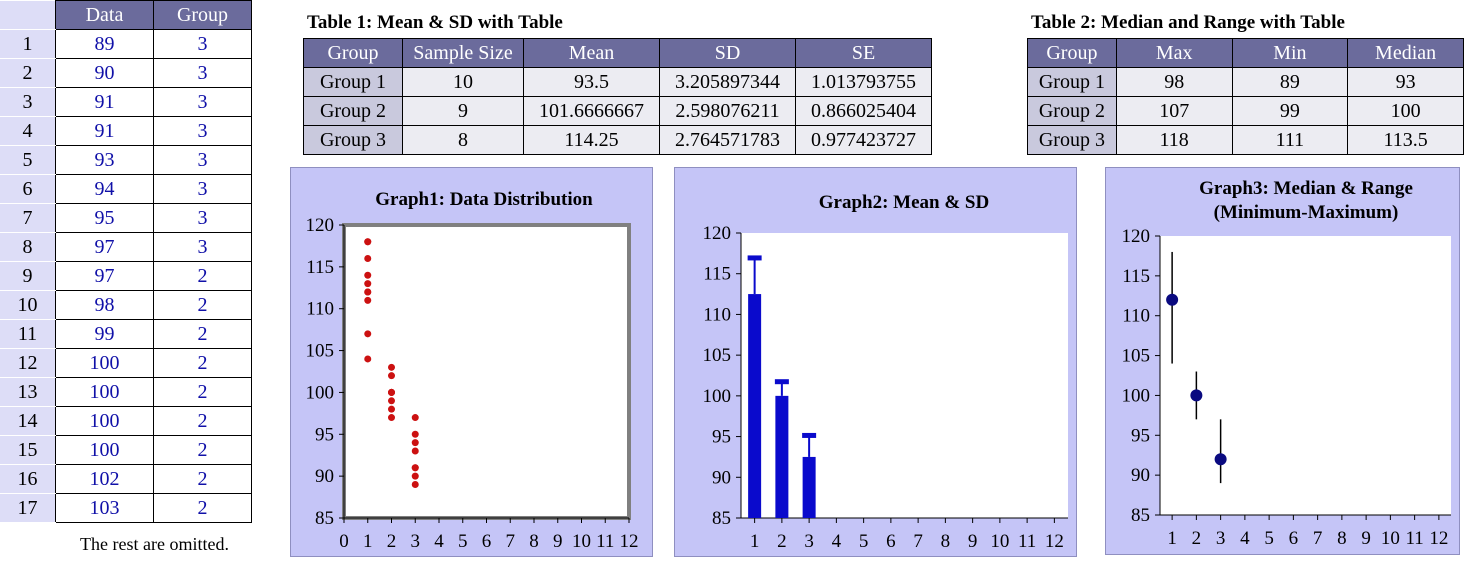 This screenshot has height=562, width=1464. What do you see at coordinates (104, 189) in the screenshot?
I see `data-cell: 94` at bounding box center [104, 189].